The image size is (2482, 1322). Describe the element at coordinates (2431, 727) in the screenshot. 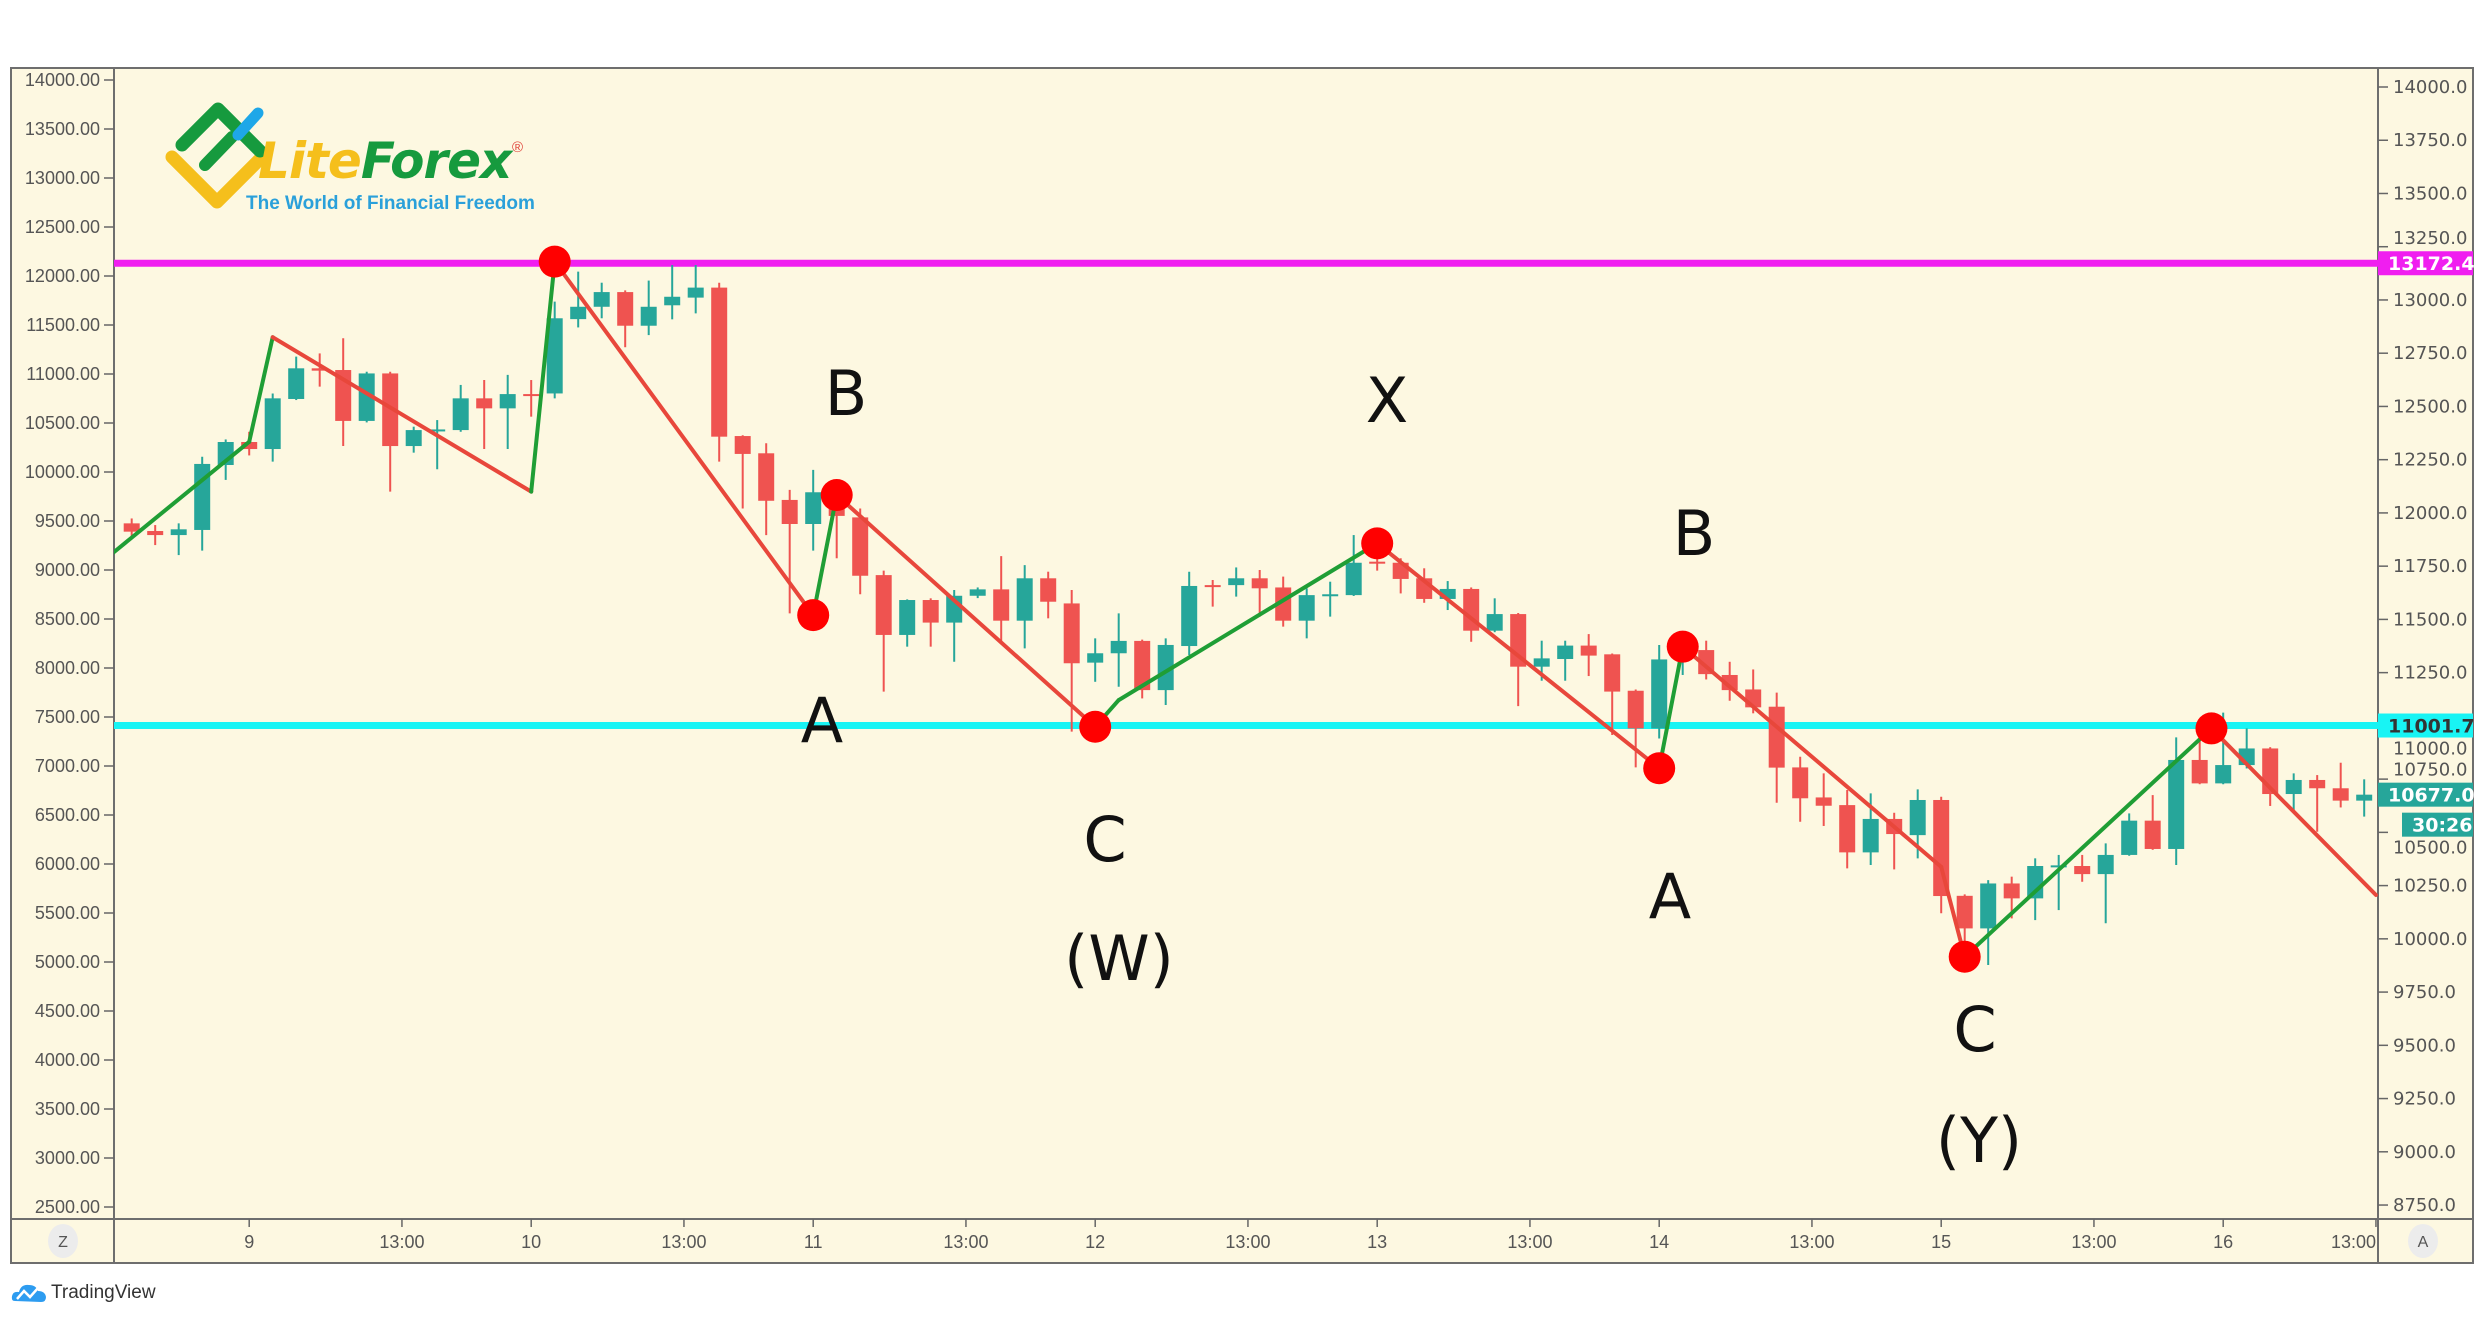

I see `support-price-badge: 11001.7` at that location.